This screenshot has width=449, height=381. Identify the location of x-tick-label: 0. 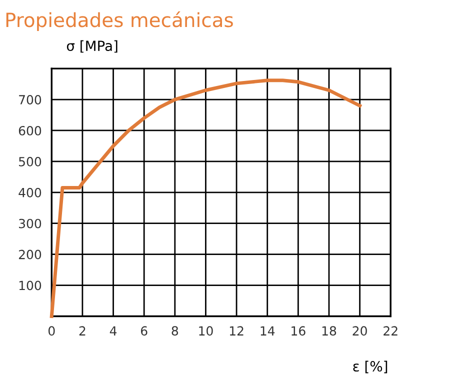
(51, 331).